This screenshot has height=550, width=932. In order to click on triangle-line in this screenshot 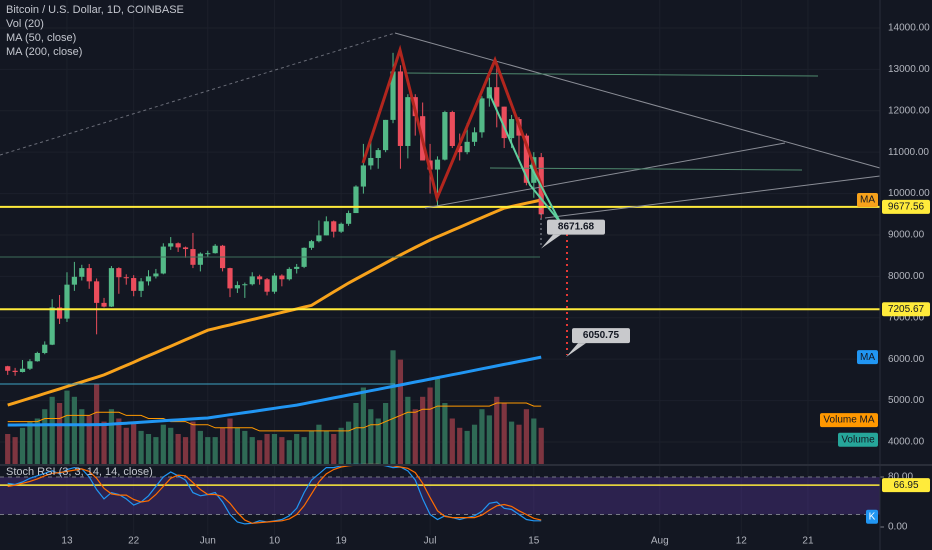, I will do `click(637, 100)`.